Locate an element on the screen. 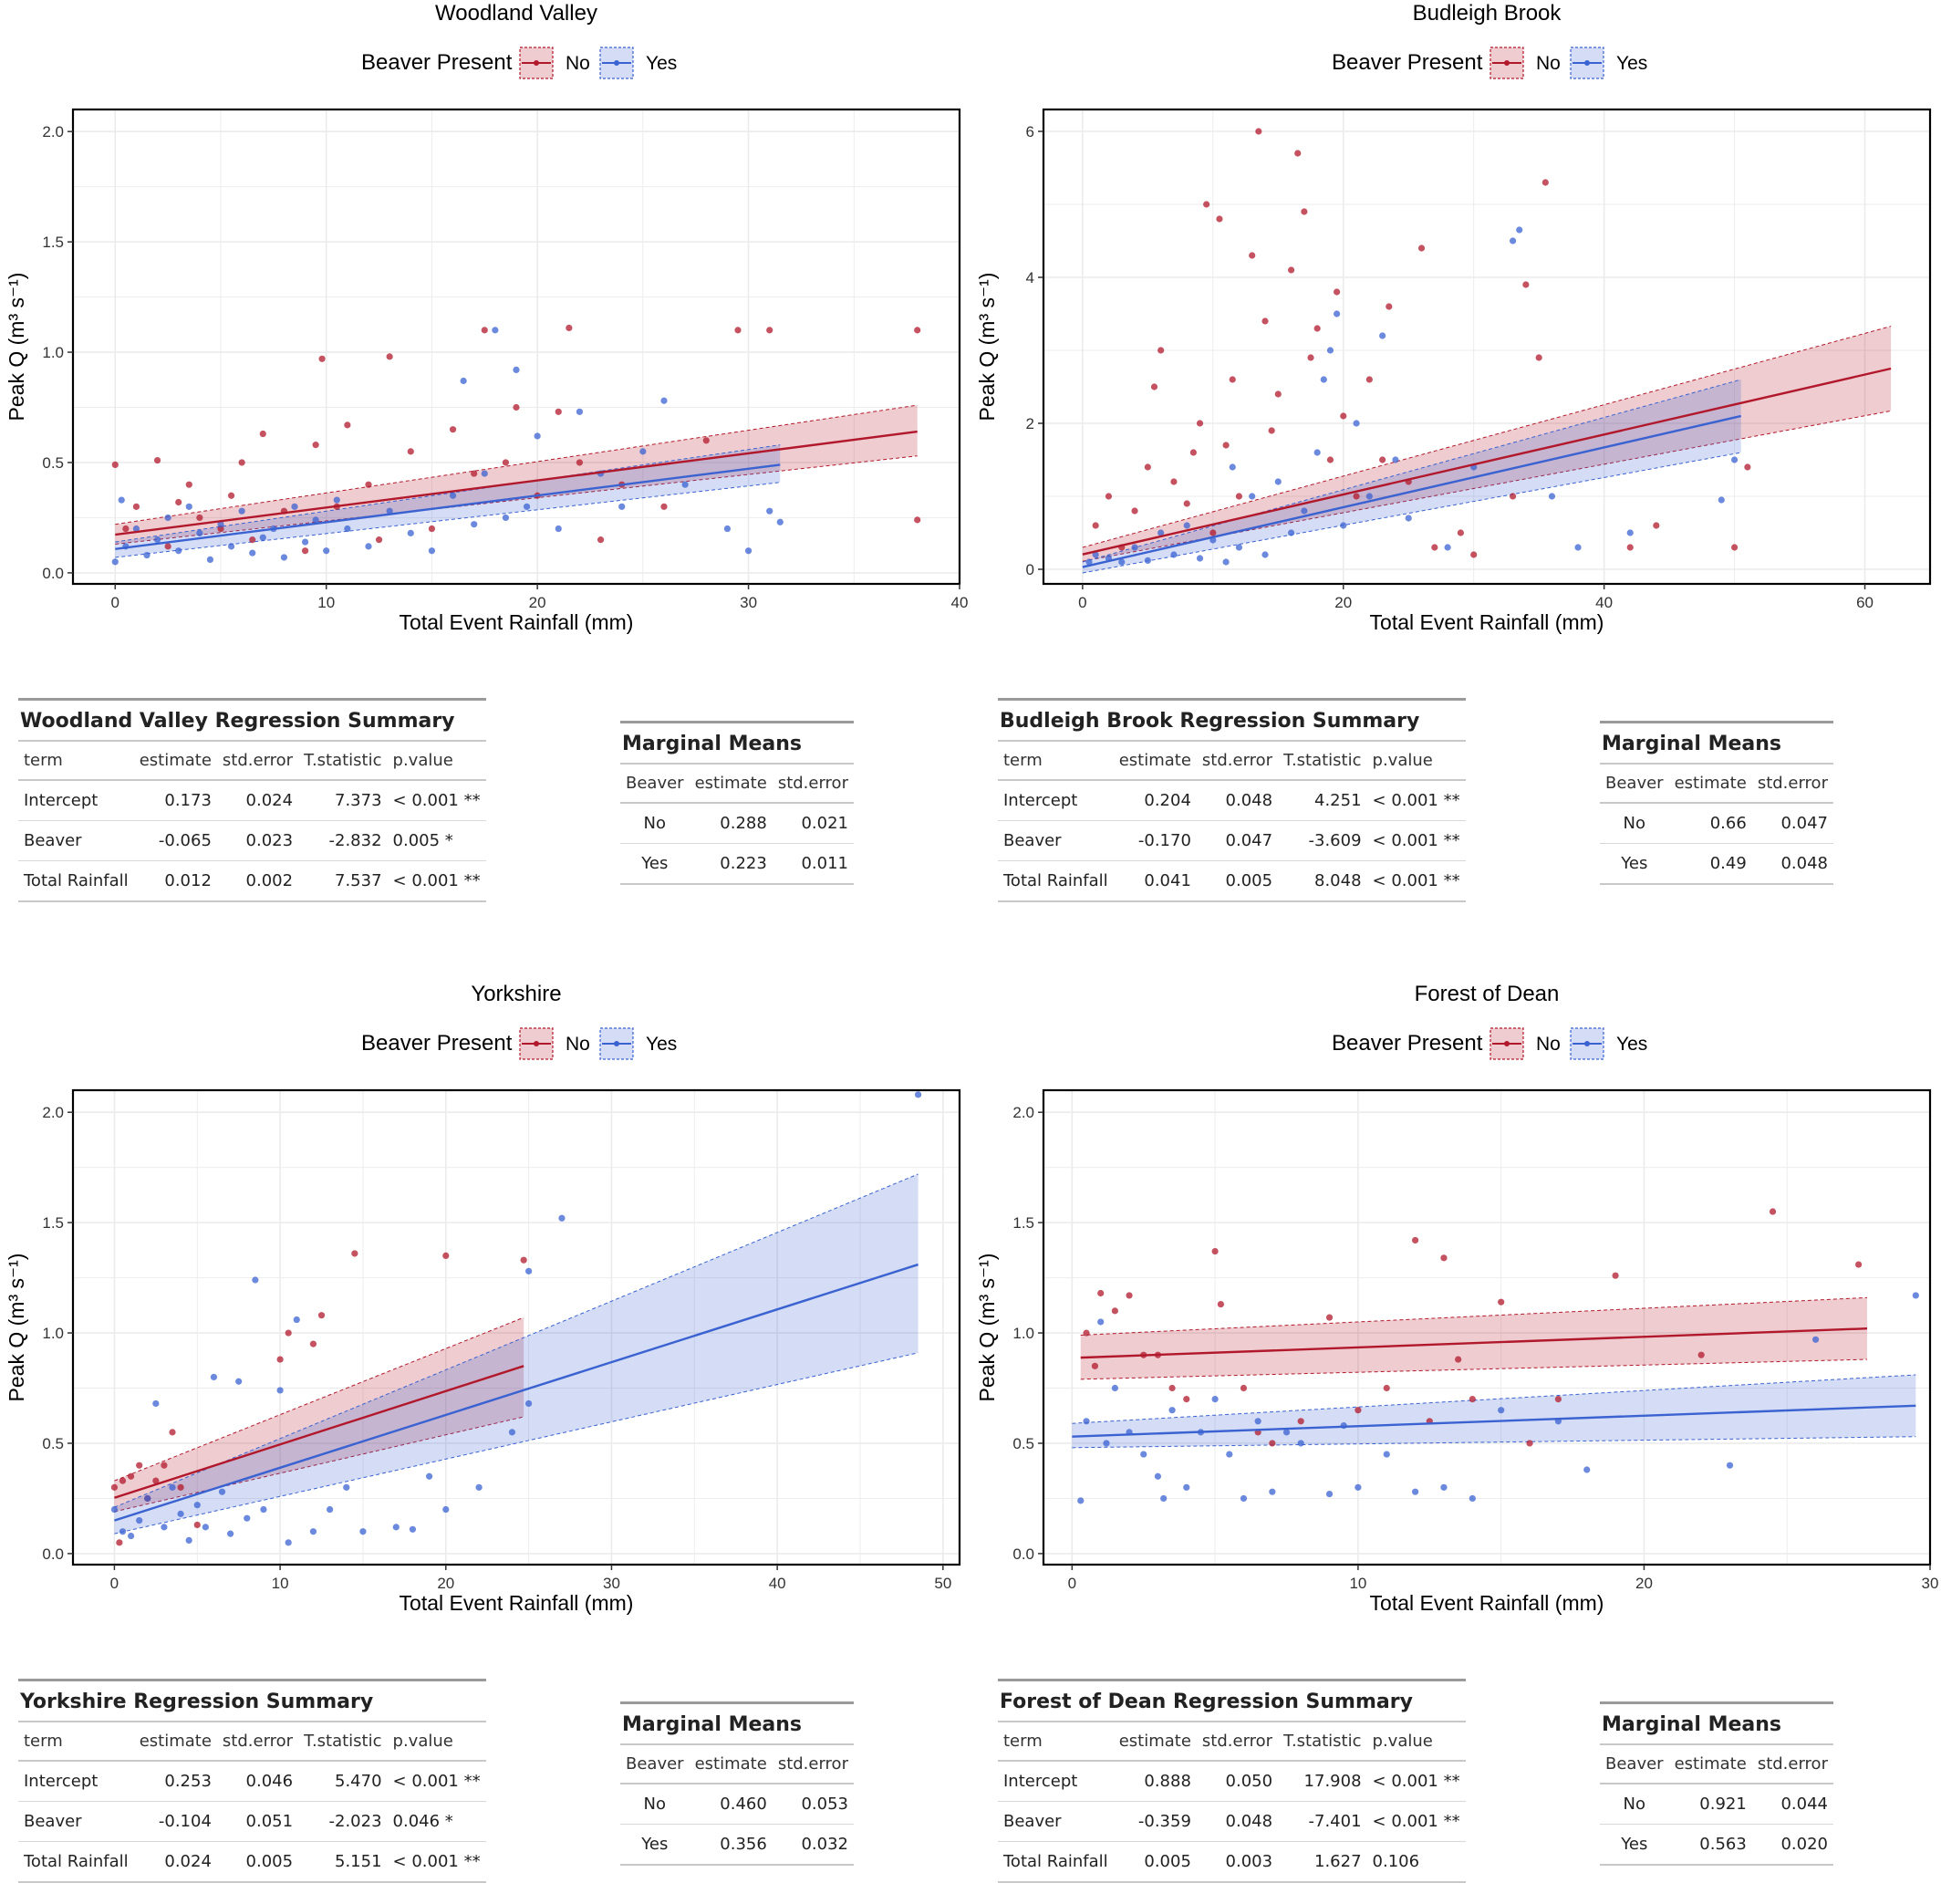 The width and height of the screenshot is (1941, 1904). legend-title: Beaver Present is located at coordinates (1408, 62).